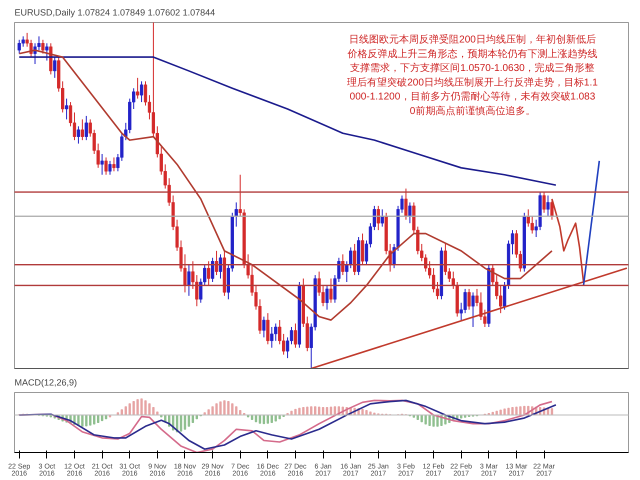 The width and height of the screenshot is (640, 480). I want to click on chart-title: MACD(12,26,9), so click(46, 383).